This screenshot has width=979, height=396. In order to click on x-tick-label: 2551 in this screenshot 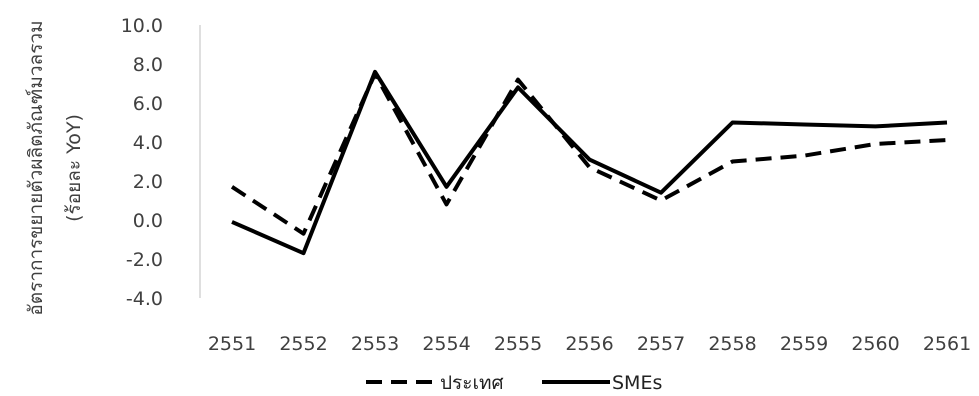, I will do `click(232, 344)`.